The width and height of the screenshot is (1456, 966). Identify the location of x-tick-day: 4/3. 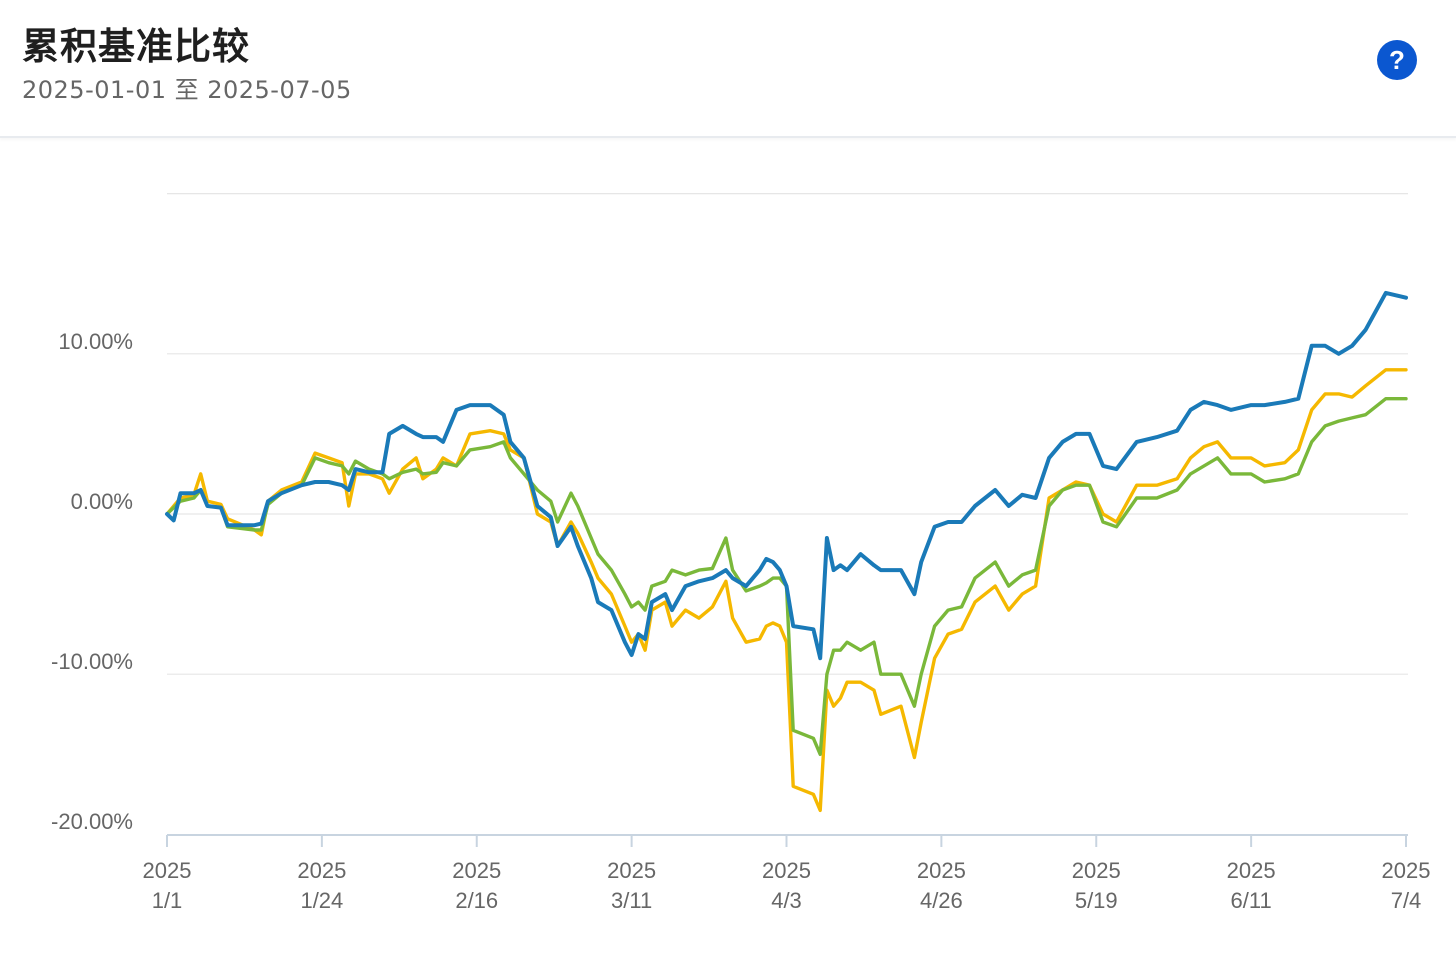
(786, 900).